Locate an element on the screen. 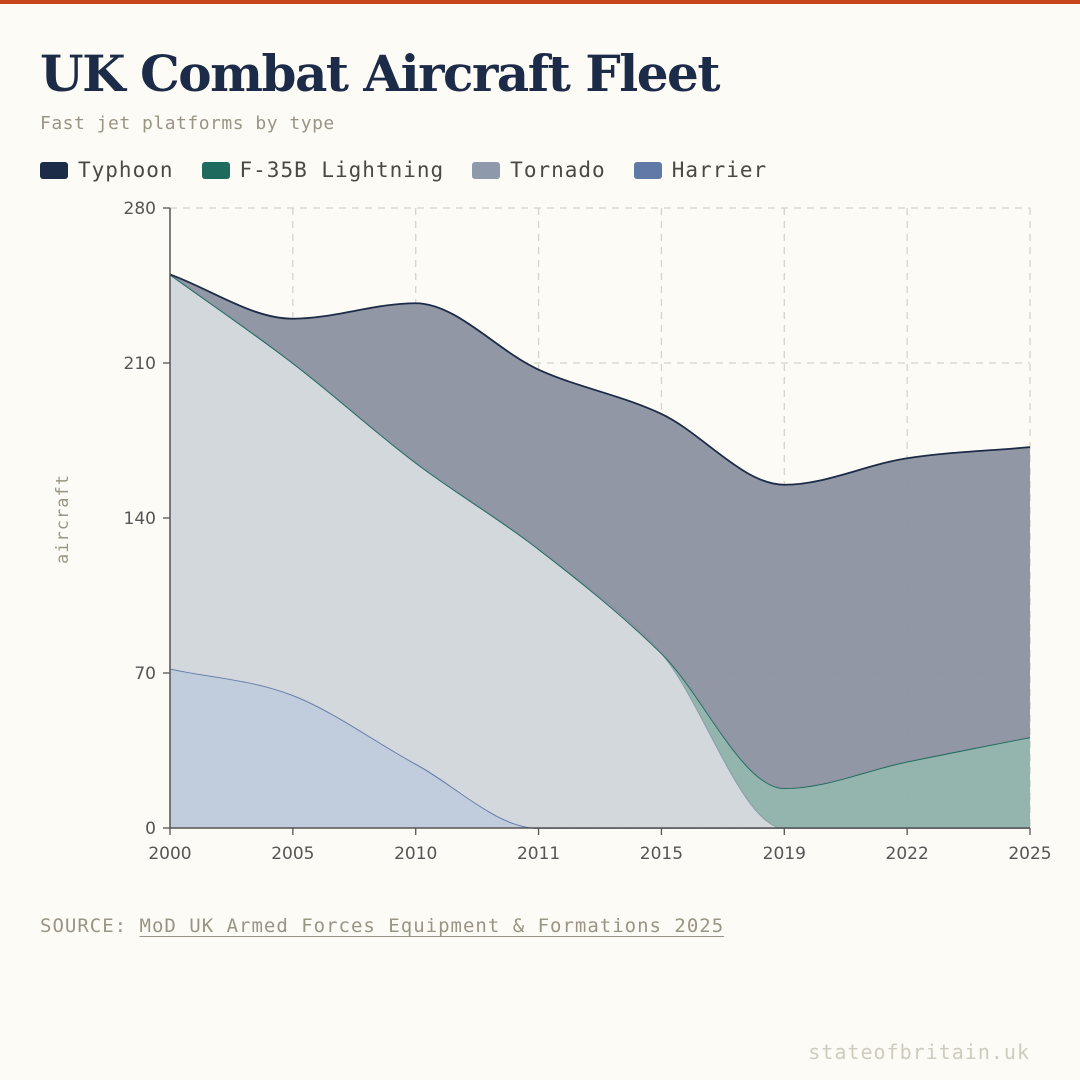 The height and width of the screenshot is (1080, 1080). x-tick-label-2019: 2019 is located at coordinates (784, 854).